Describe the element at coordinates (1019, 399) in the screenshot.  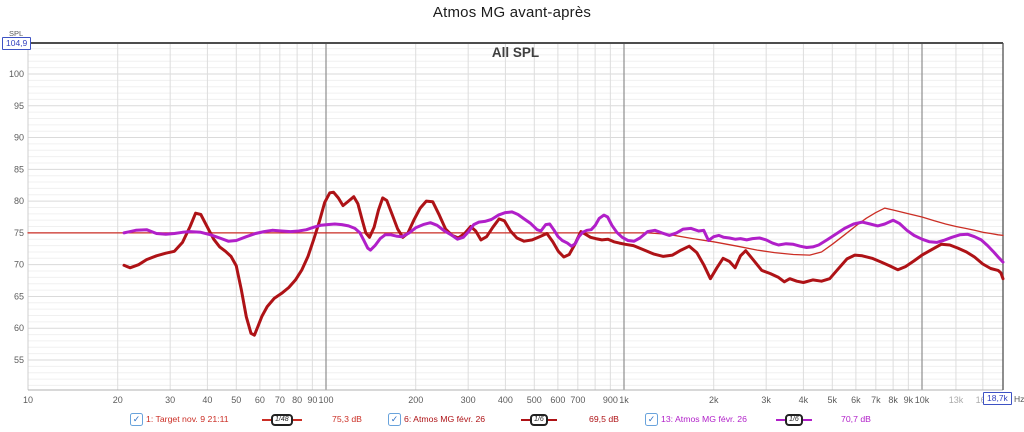
I see `x-axis-unit-label: Hz` at that location.